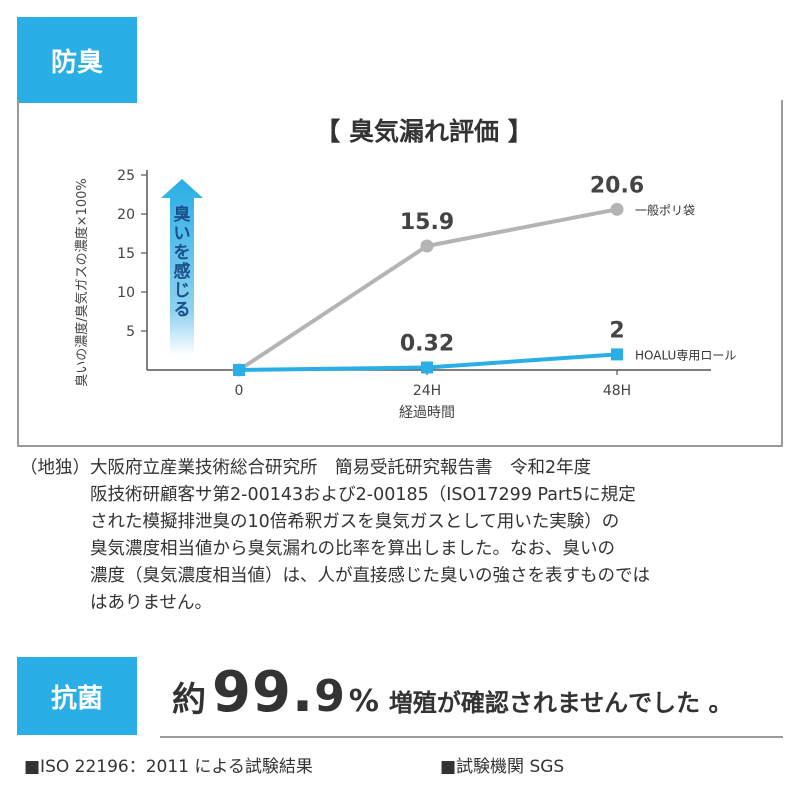 The height and width of the screenshot is (800, 800). Describe the element at coordinates (189, 700) in the screenshot. I see `result-prefix: 約` at that location.